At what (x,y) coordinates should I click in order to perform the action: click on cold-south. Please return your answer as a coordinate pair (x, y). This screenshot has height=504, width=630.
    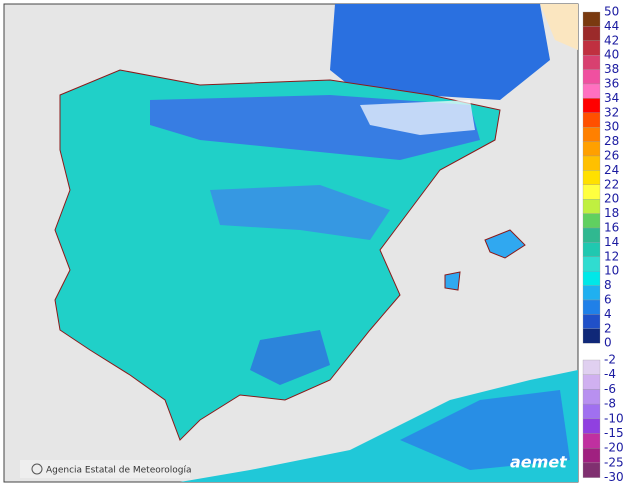
    Looking at the image, I should click on (290, 357).